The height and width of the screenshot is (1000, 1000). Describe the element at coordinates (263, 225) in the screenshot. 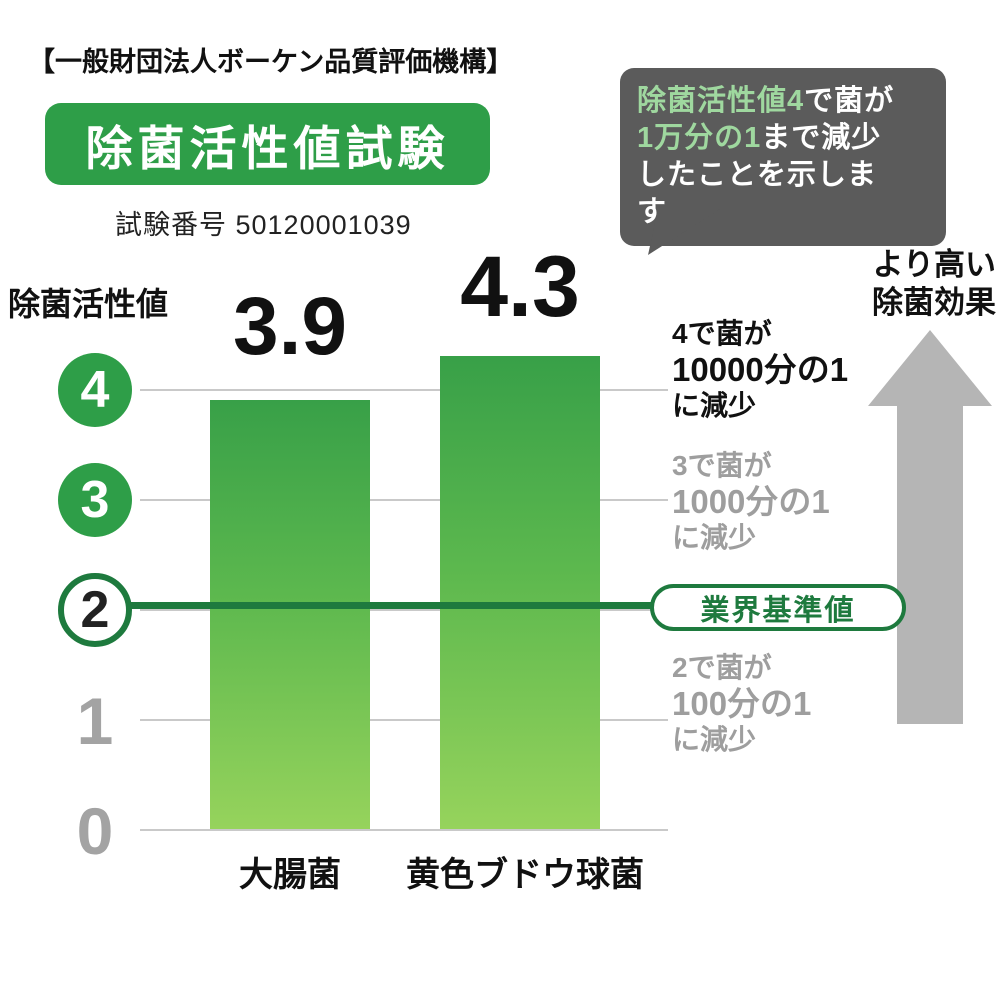

I see `test-number: 試験番号 50120001039` at that location.